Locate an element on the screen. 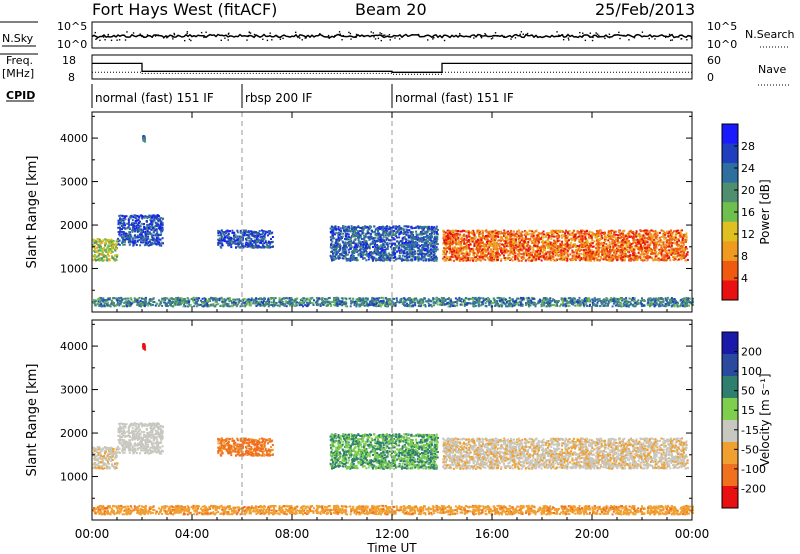  date-title: 25/Feb/2013 is located at coordinates (645, 9).